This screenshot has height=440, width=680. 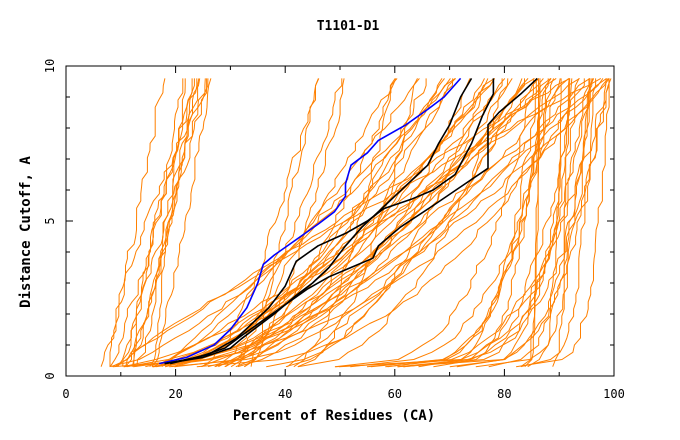 I want to click on x-tick-label: 60, so click(x=395, y=394).